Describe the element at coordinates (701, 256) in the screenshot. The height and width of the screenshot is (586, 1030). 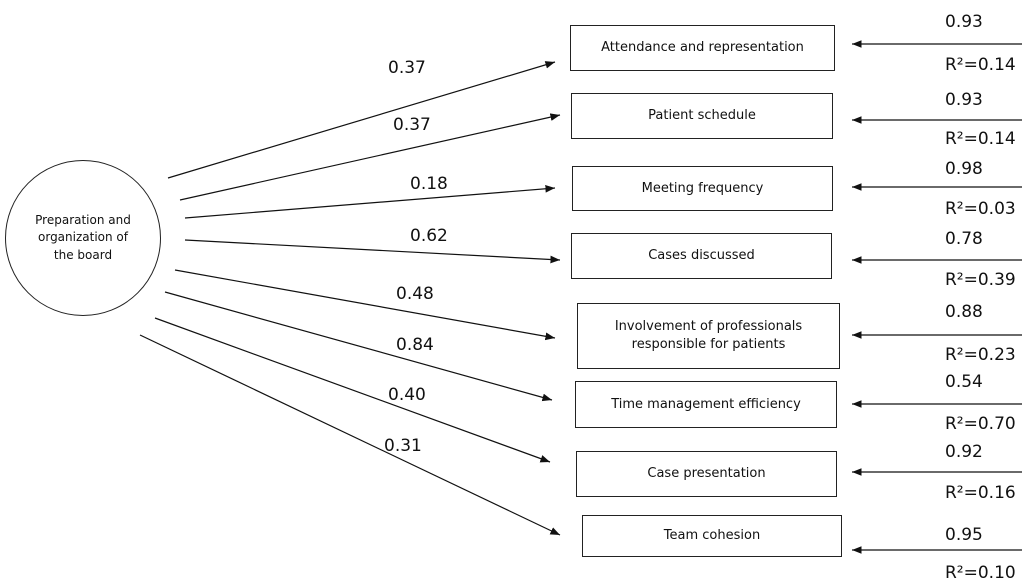
I see `indicator-box: Cases discussed` at that location.